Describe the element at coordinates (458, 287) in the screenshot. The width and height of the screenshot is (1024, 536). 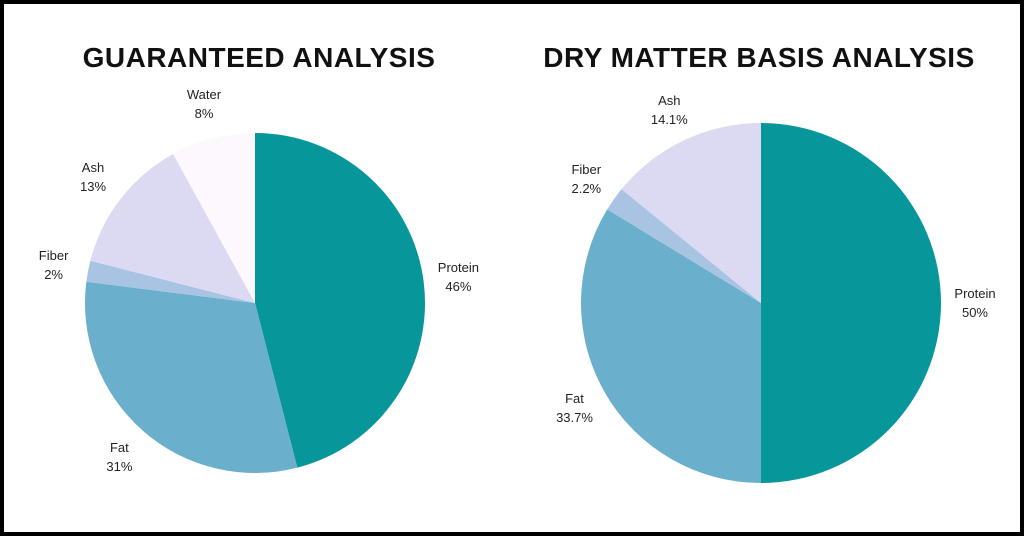
I see `slice-percent: 46%` at that location.